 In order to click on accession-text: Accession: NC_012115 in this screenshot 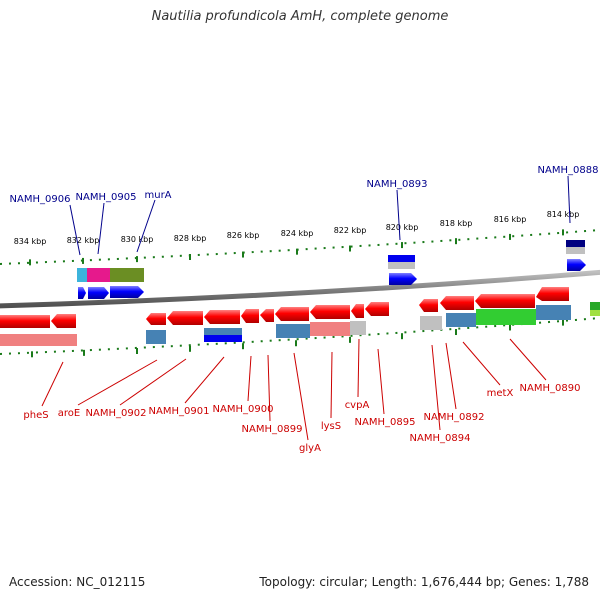, I will do `click(77, 582)`.